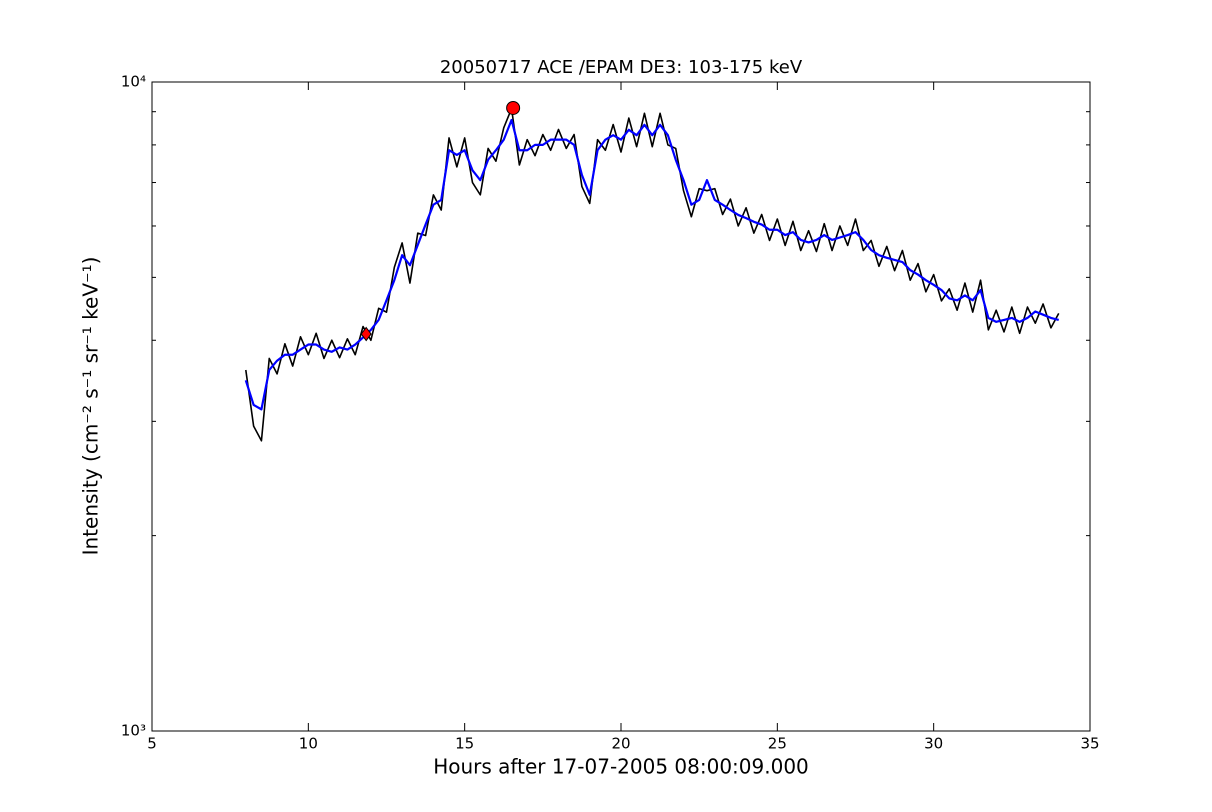 This screenshot has height=812, width=1212. Describe the element at coordinates (133, 731) in the screenshot. I see `y-tick-label: 10³` at that location.